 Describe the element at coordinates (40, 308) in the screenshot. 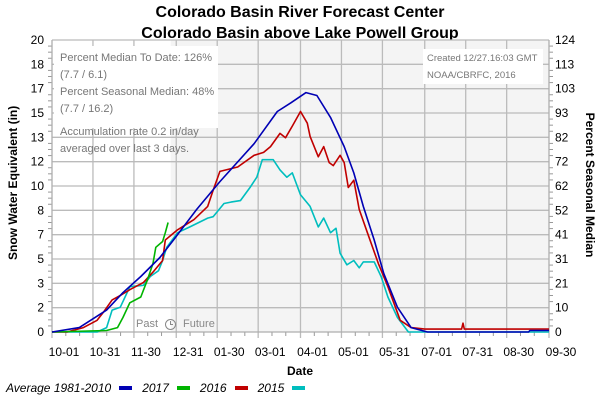

I see `y-tick-label: 2` at that location.